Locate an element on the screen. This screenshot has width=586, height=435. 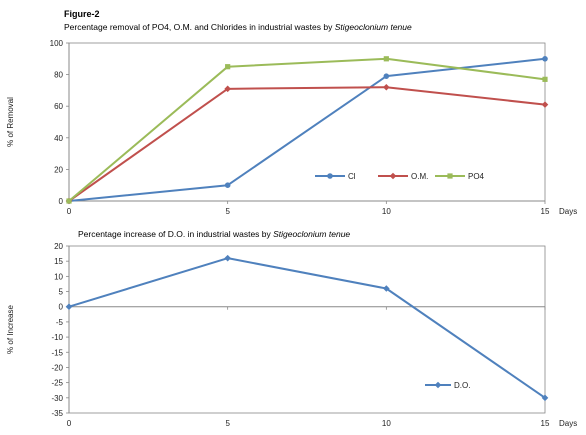
y-axis-label: % of Removal is located at coordinates (10, 122).